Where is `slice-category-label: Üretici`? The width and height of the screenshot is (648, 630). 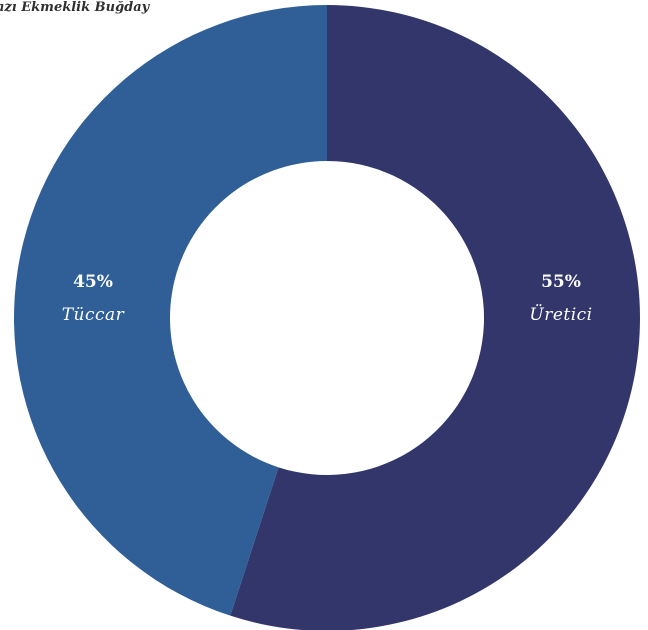
slice-category-label: Üretici is located at coordinates (560, 314).